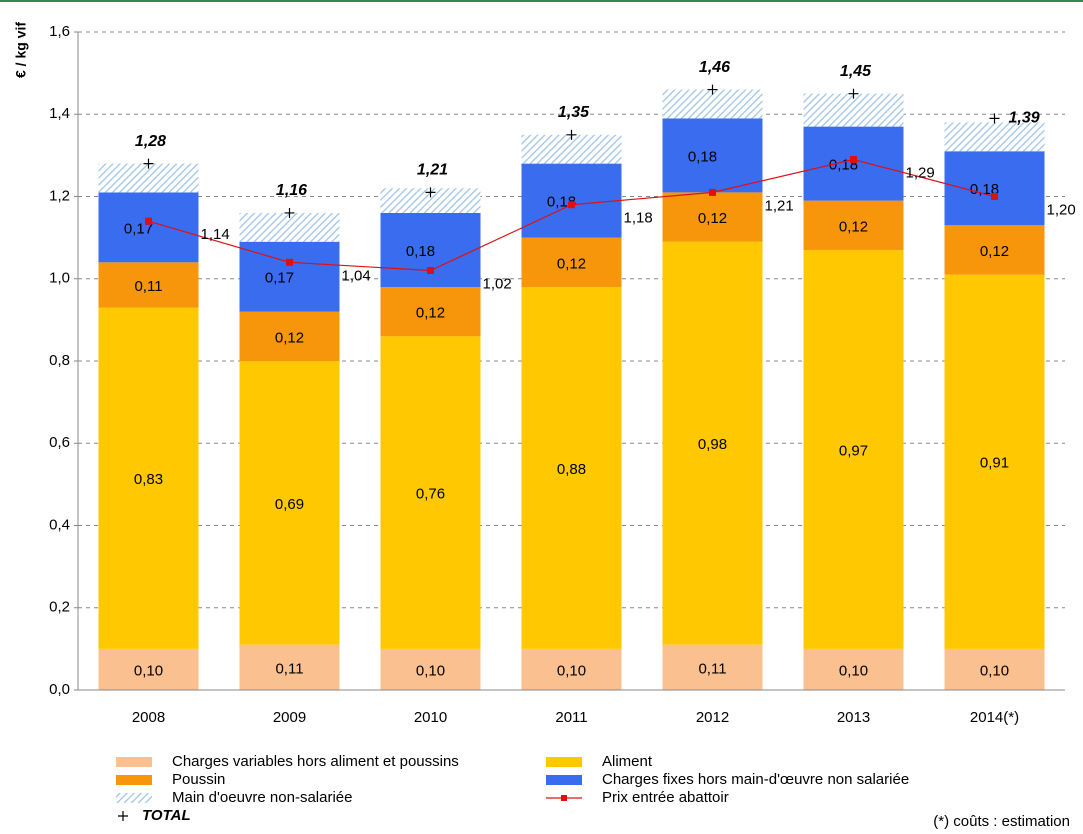 Image resolution: width=1083 pixels, height=834 pixels. I want to click on data-label: 0,76, so click(430, 494).